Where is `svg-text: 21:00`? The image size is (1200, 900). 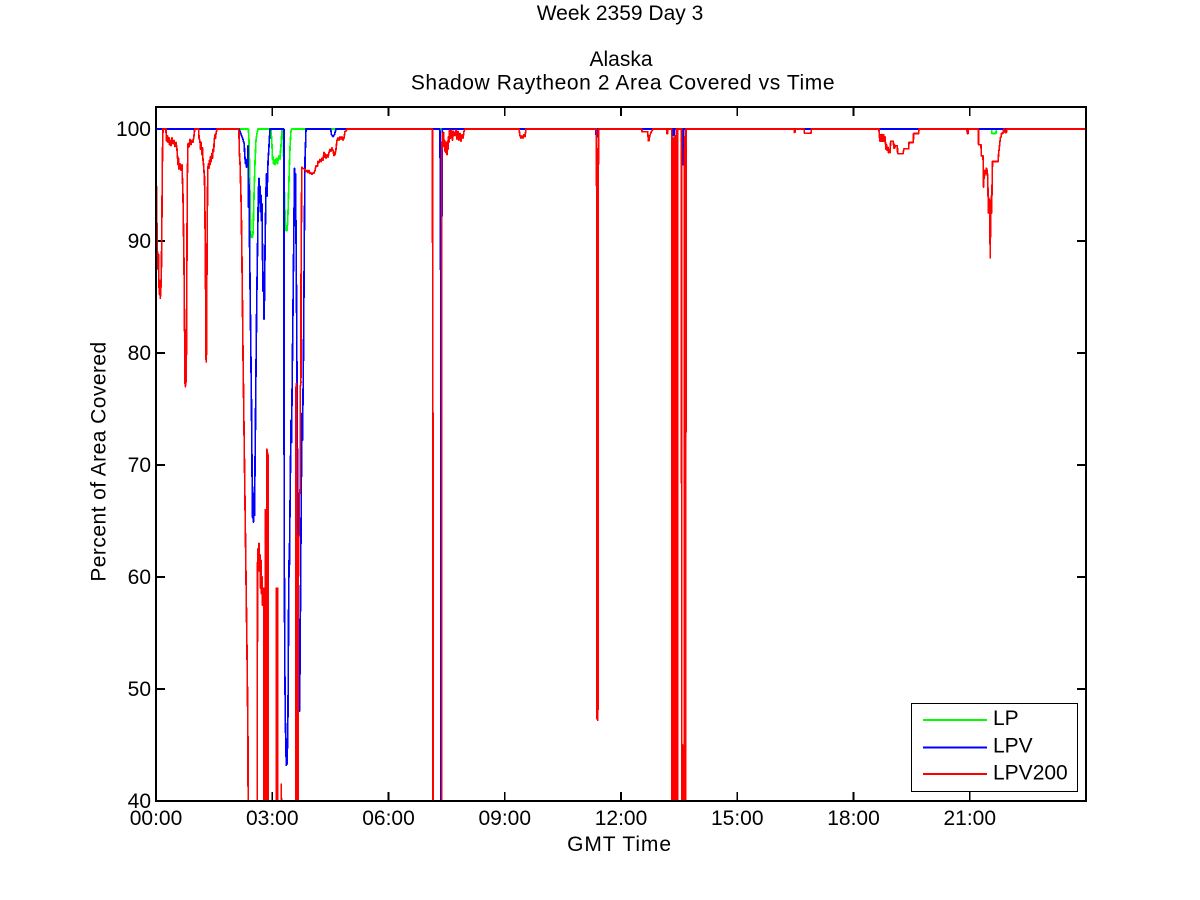
svg-text: 21:00 is located at coordinates (969, 818).